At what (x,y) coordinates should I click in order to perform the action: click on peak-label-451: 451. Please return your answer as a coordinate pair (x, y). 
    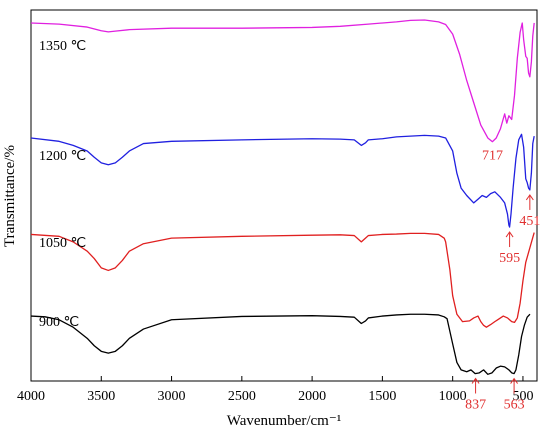
    Looking at the image, I should click on (529, 221).